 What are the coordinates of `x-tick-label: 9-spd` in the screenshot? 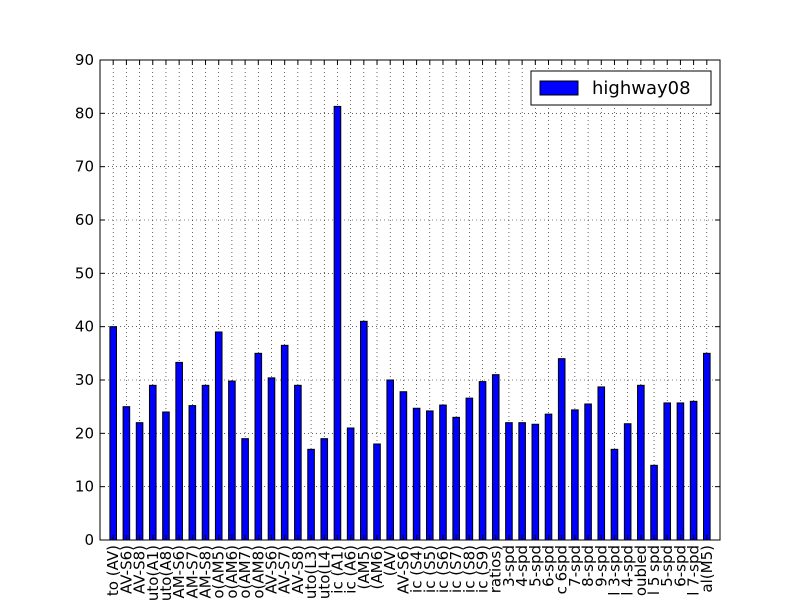 It's located at (601, 566).